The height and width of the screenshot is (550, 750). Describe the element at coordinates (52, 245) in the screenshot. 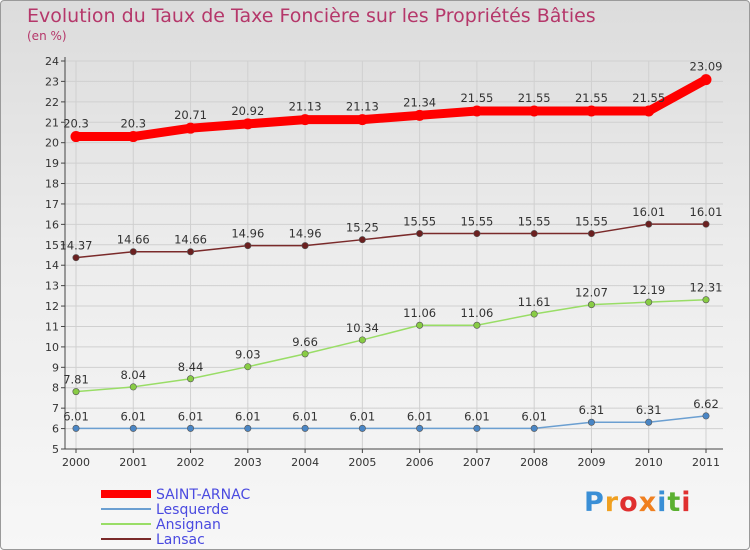

I see `y-tick-label: 15` at that location.